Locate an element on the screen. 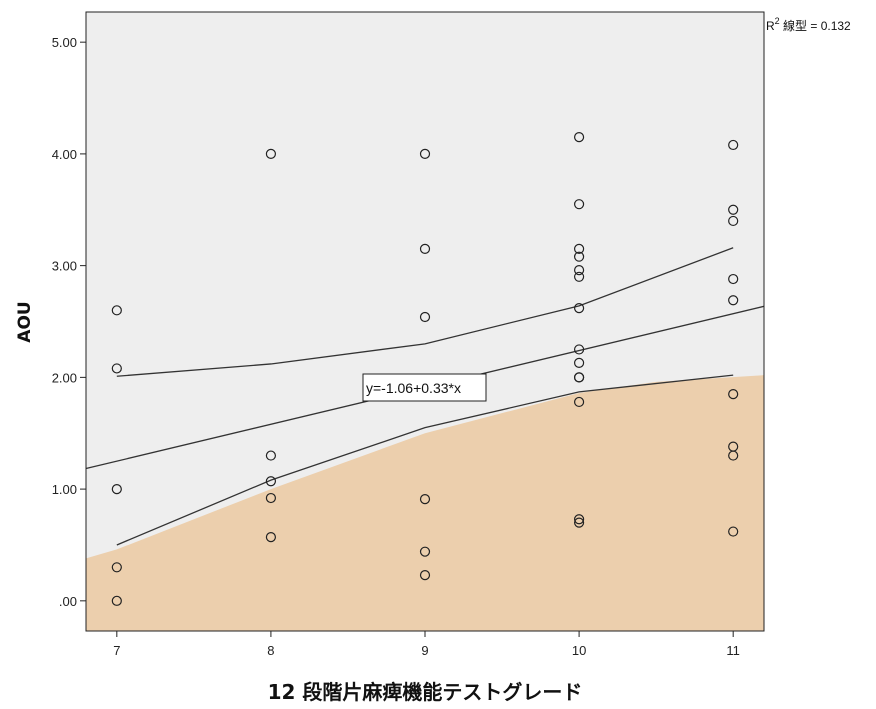  y-tick-label: 5.00 is located at coordinates (64, 42).